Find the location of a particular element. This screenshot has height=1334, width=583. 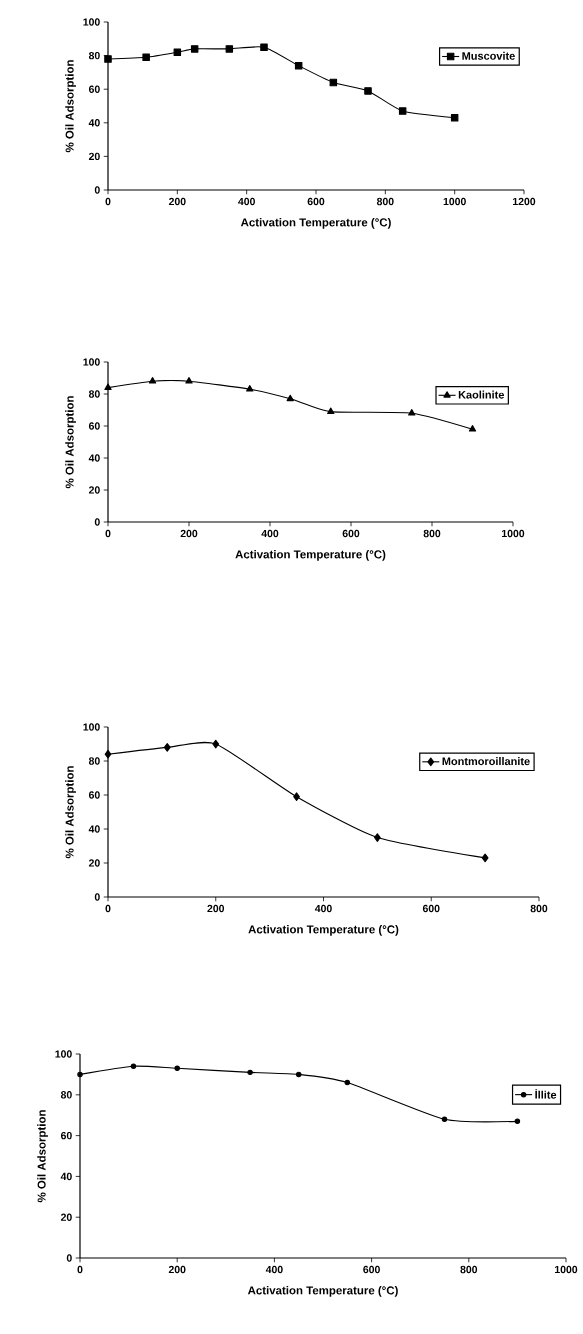

legend-label: Kaolinite is located at coordinates (481, 394).